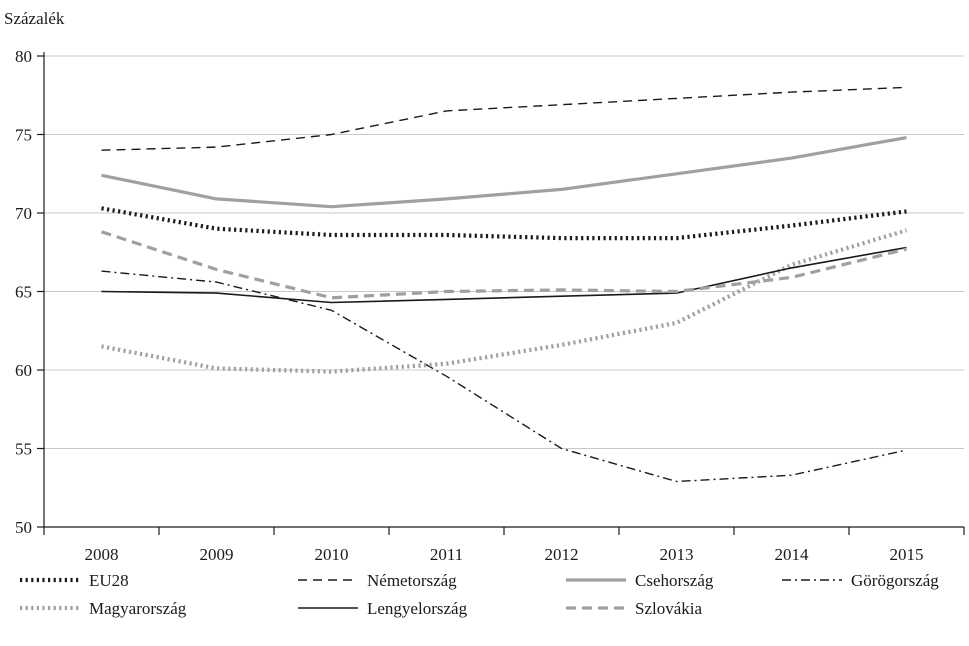 This screenshot has width=969, height=646. What do you see at coordinates (23, 370) in the screenshot?
I see `y-tick-label: 60` at bounding box center [23, 370].